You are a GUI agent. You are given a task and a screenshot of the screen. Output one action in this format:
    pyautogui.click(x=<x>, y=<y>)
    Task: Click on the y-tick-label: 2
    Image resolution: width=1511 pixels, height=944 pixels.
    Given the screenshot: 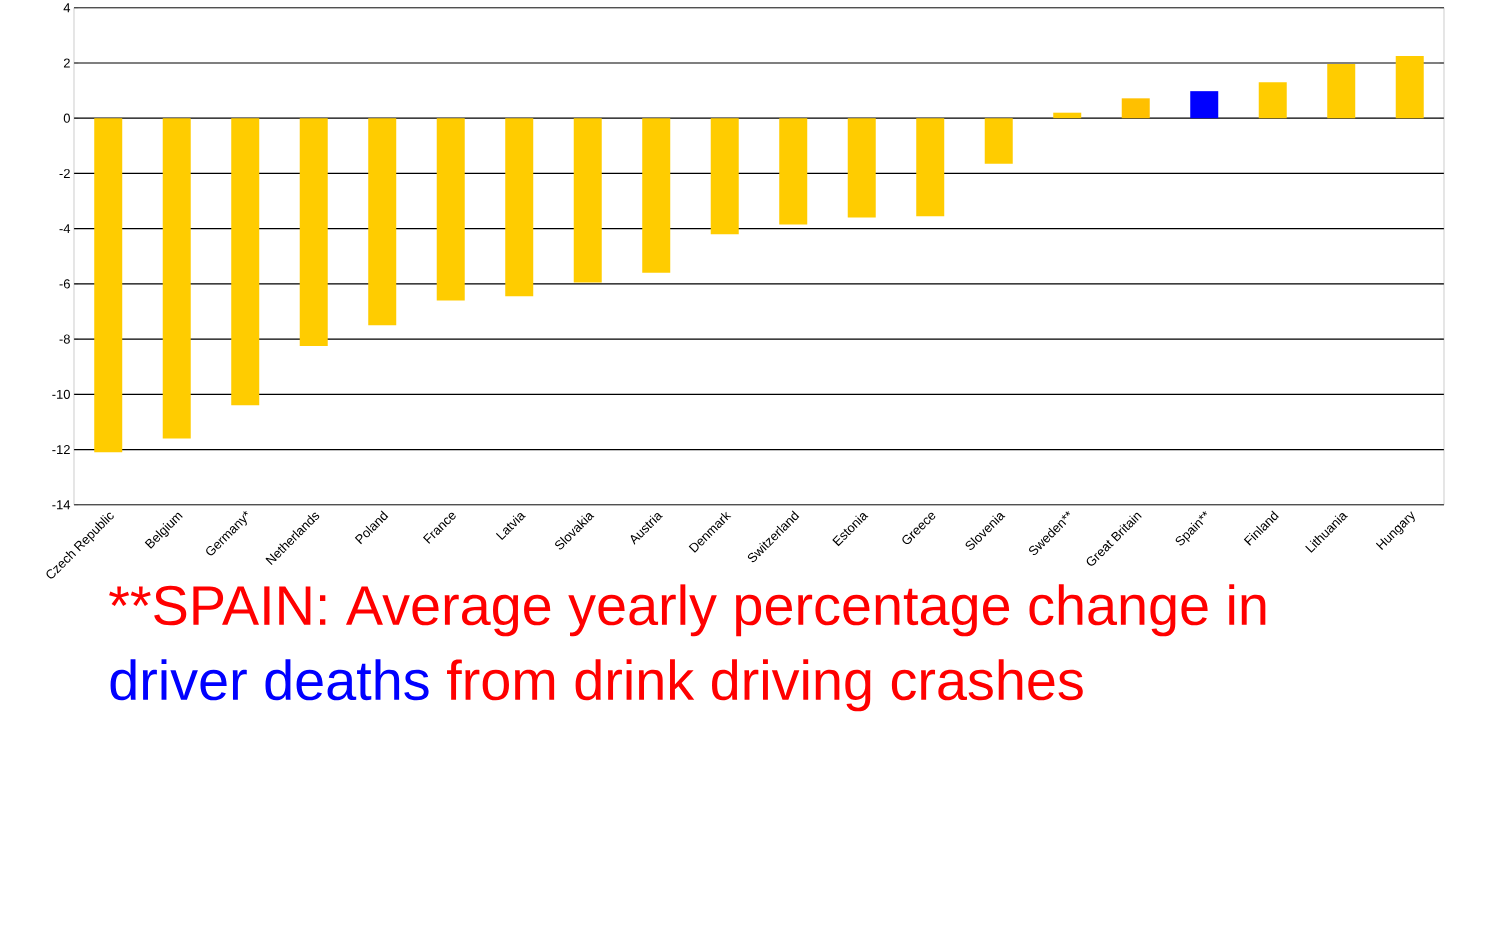 What is the action you would take?
    pyautogui.click(x=66, y=63)
    